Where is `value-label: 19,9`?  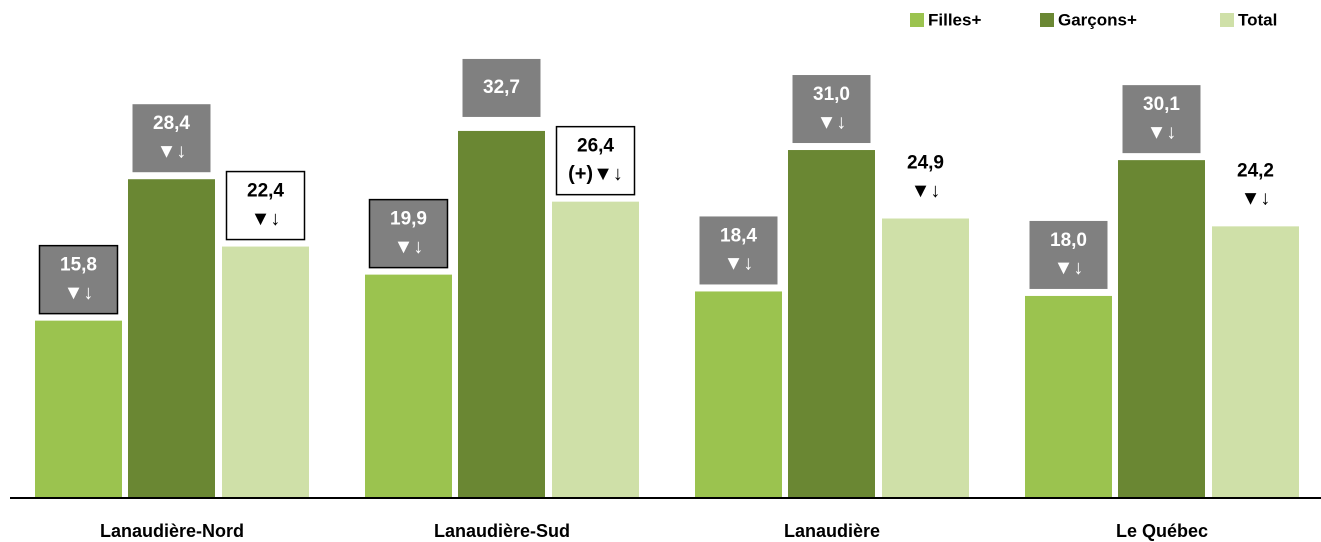
value-label: 19,9 is located at coordinates (408, 219).